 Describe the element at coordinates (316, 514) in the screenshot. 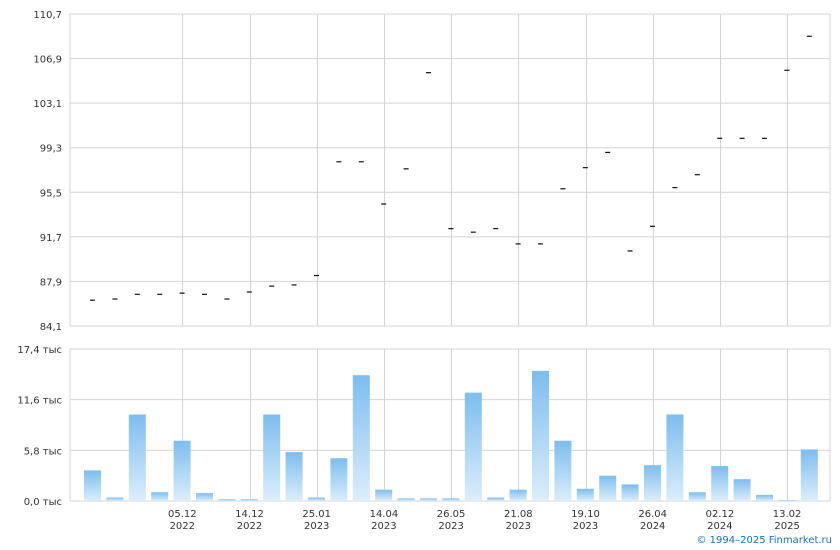

I see `x-tick-day: 25.01` at that location.